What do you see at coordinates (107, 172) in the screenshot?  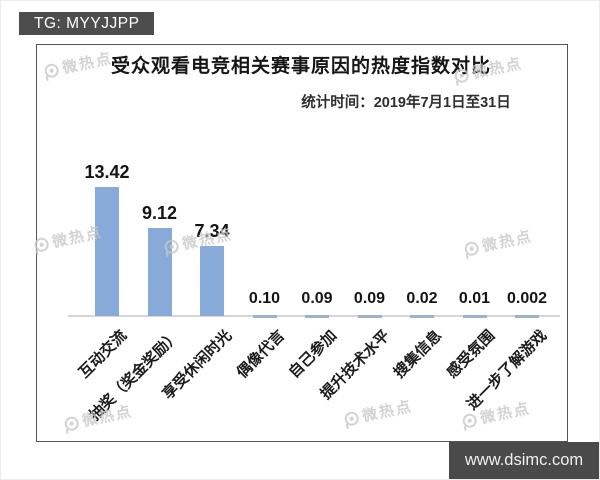 I see `bar-value-label: 13.42` at bounding box center [107, 172].